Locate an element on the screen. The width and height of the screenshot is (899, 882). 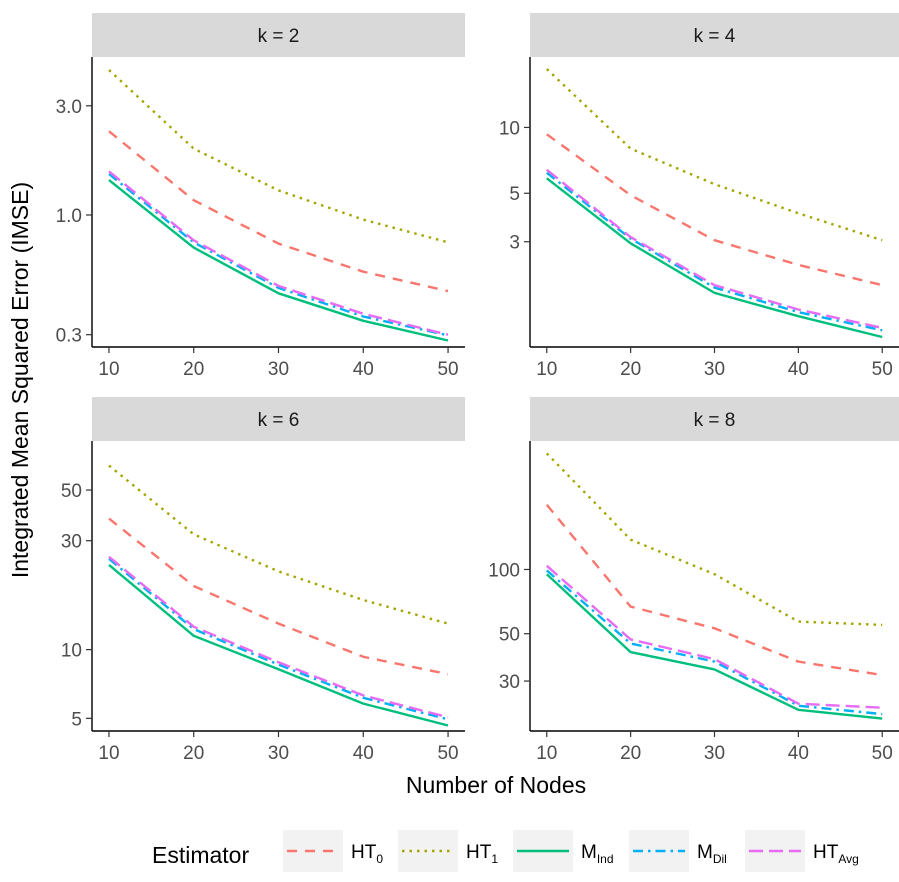
facet-strip-label: k = 4 is located at coordinates (715, 36).